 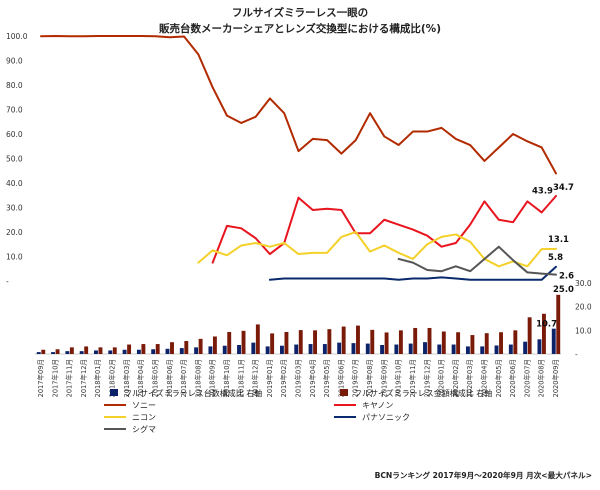 I want to click on left-axis-tick: 30.0, so click(x=14, y=208).